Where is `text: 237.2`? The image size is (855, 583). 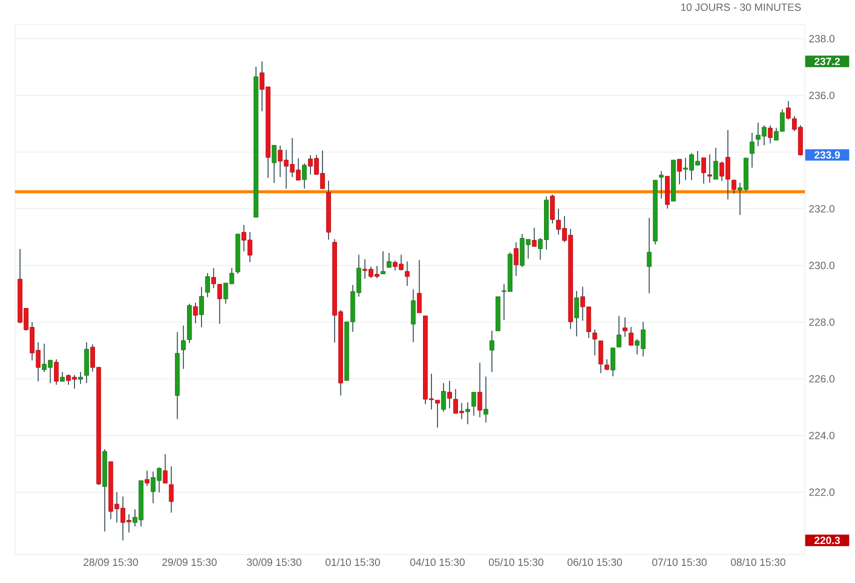 text: 237.2 is located at coordinates (827, 62).